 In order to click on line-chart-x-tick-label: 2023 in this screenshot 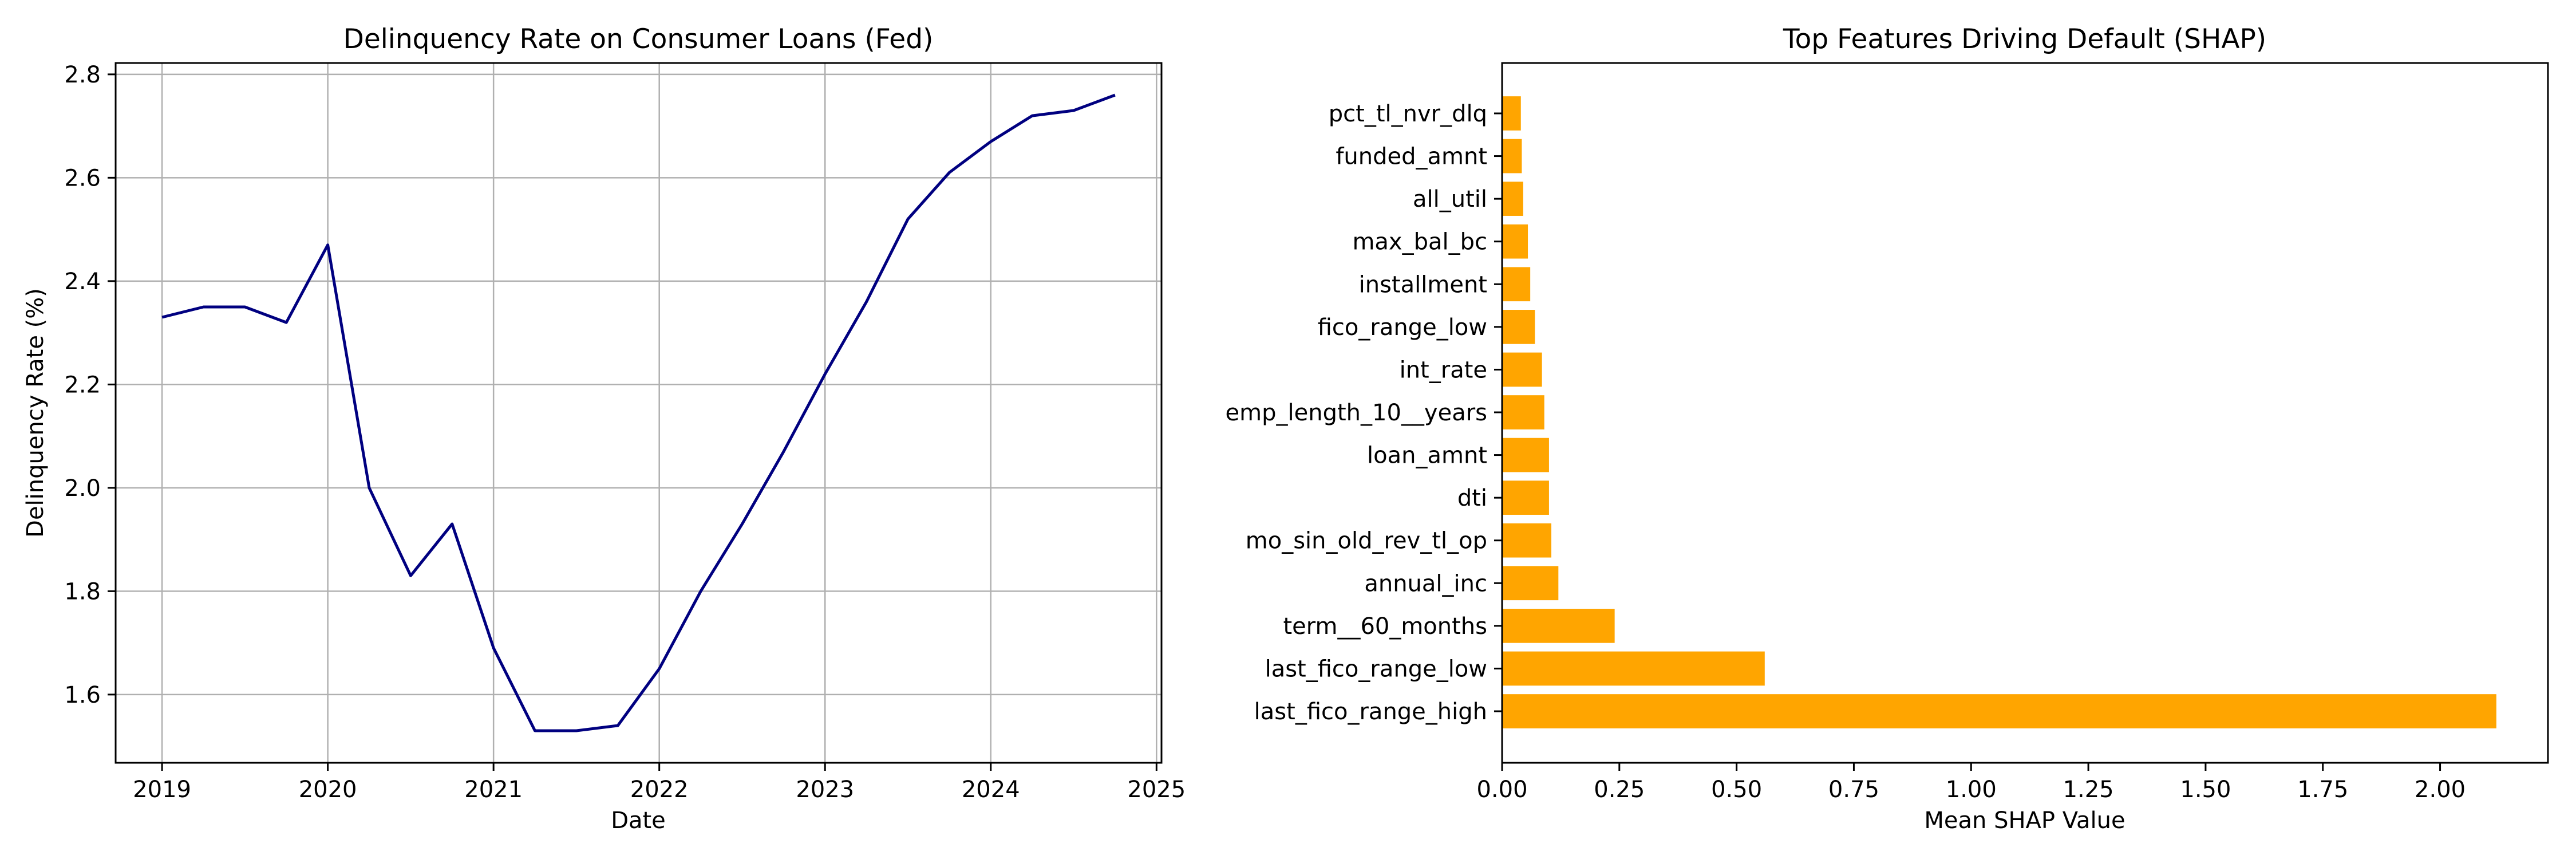, I will do `click(825, 790)`.